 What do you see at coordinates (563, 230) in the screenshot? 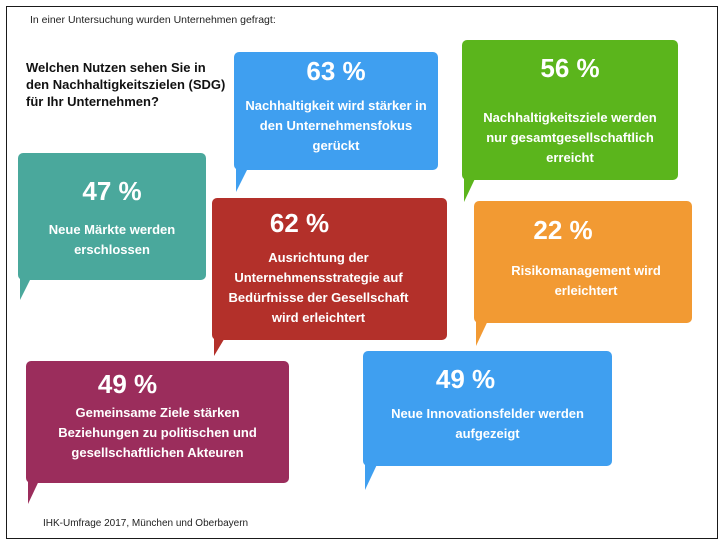
I see `bubble-percent: 22 %` at bounding box center [563, 230].